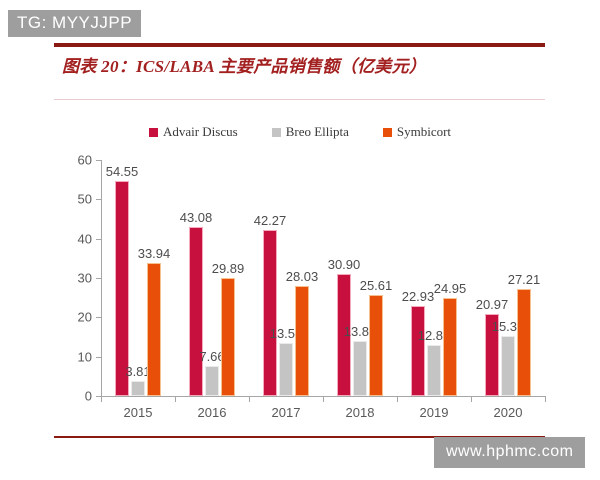 The image size is (600, 480). What do you see at coordinates (424, 131) in the screenshot?
I see `legend-label: Symbicort` at bounding box center [424, 131].